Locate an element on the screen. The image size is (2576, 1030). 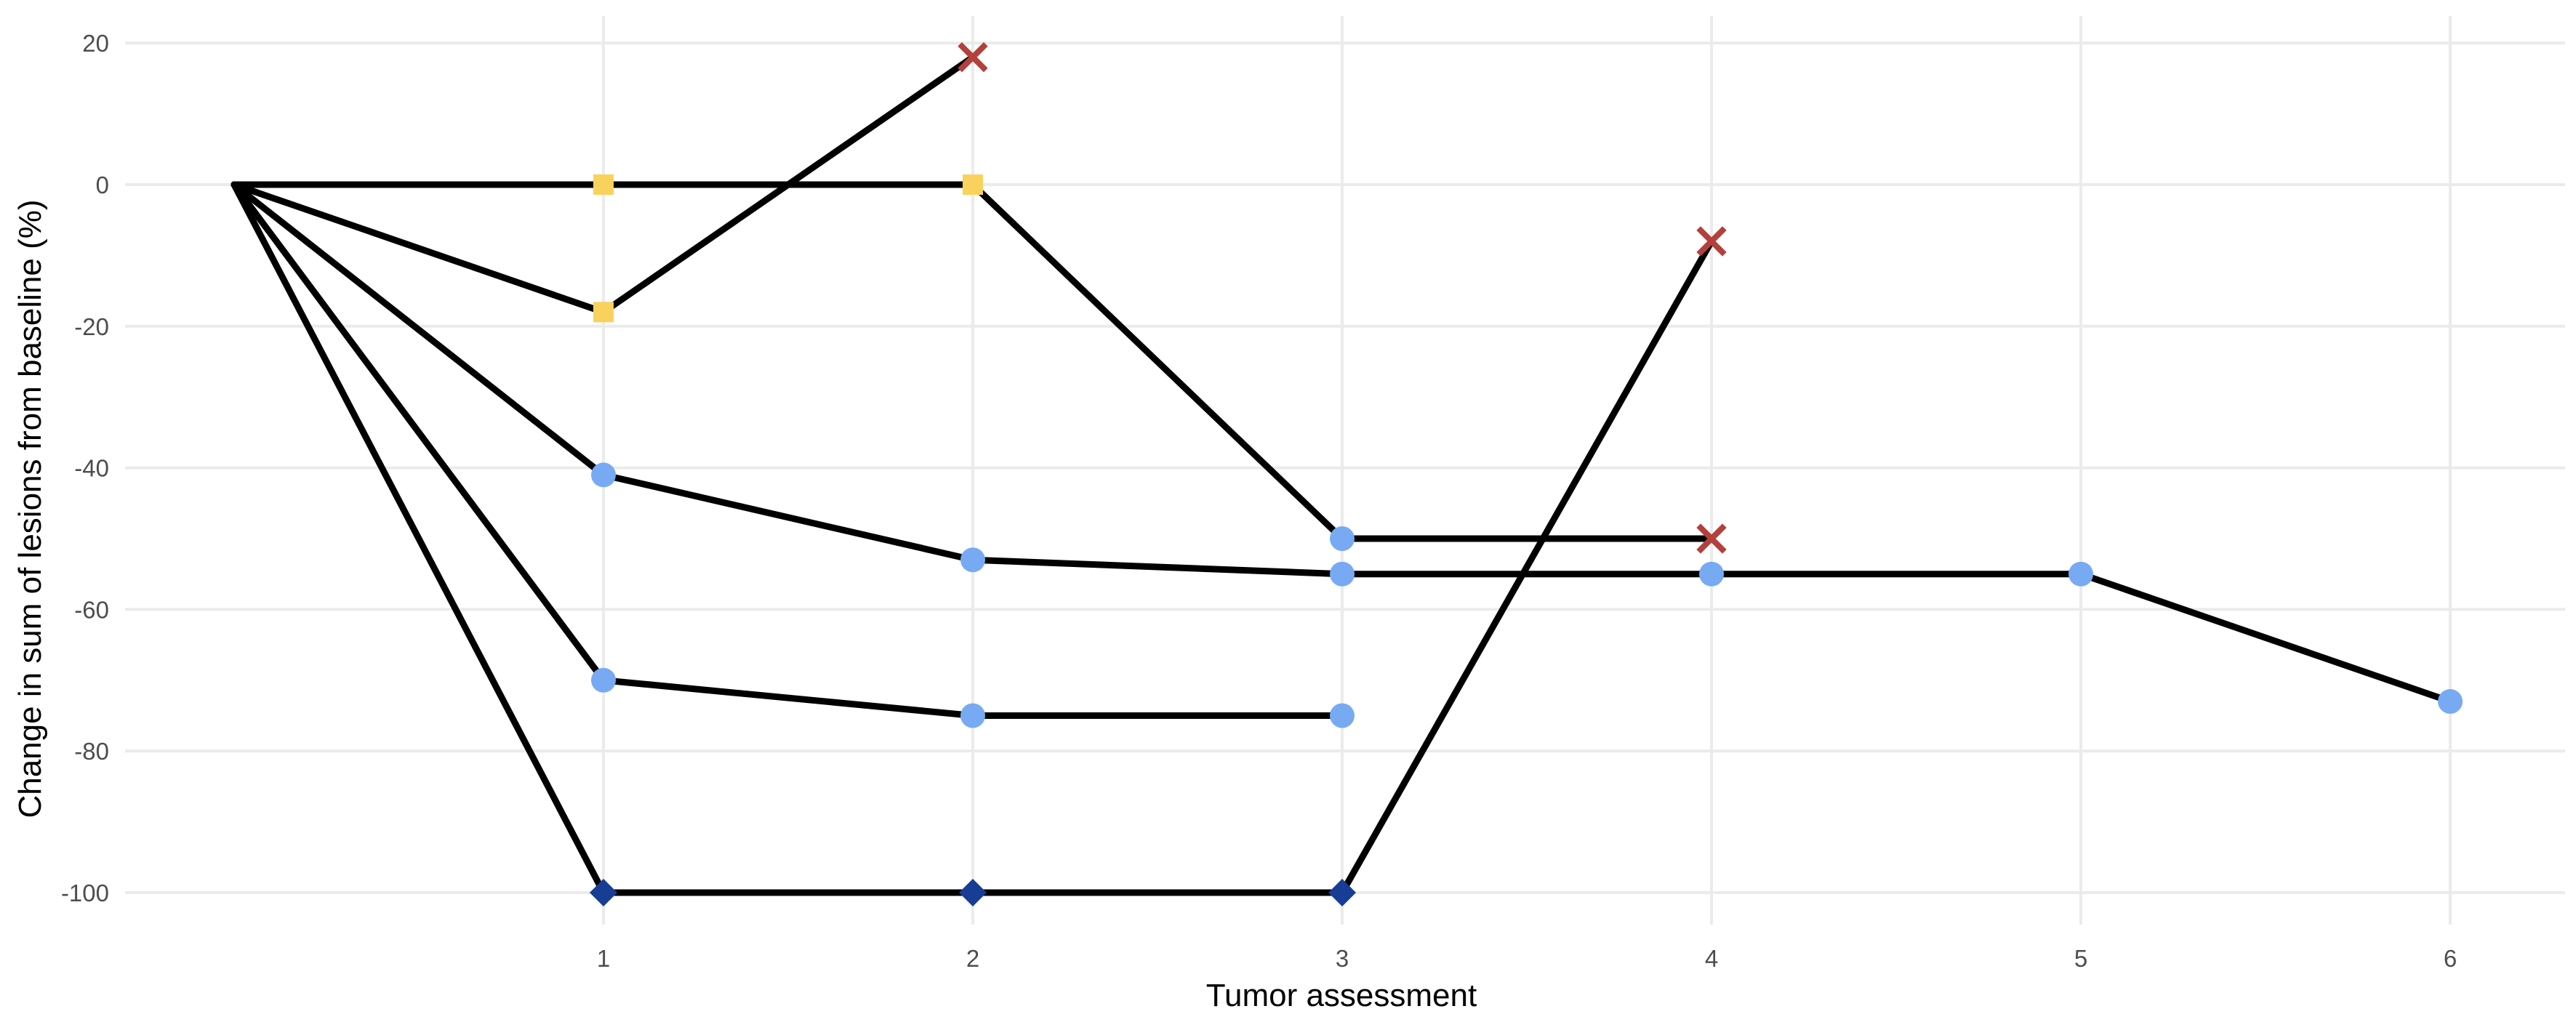
x-tick-label: 1 is located at coordinates (603, 958).